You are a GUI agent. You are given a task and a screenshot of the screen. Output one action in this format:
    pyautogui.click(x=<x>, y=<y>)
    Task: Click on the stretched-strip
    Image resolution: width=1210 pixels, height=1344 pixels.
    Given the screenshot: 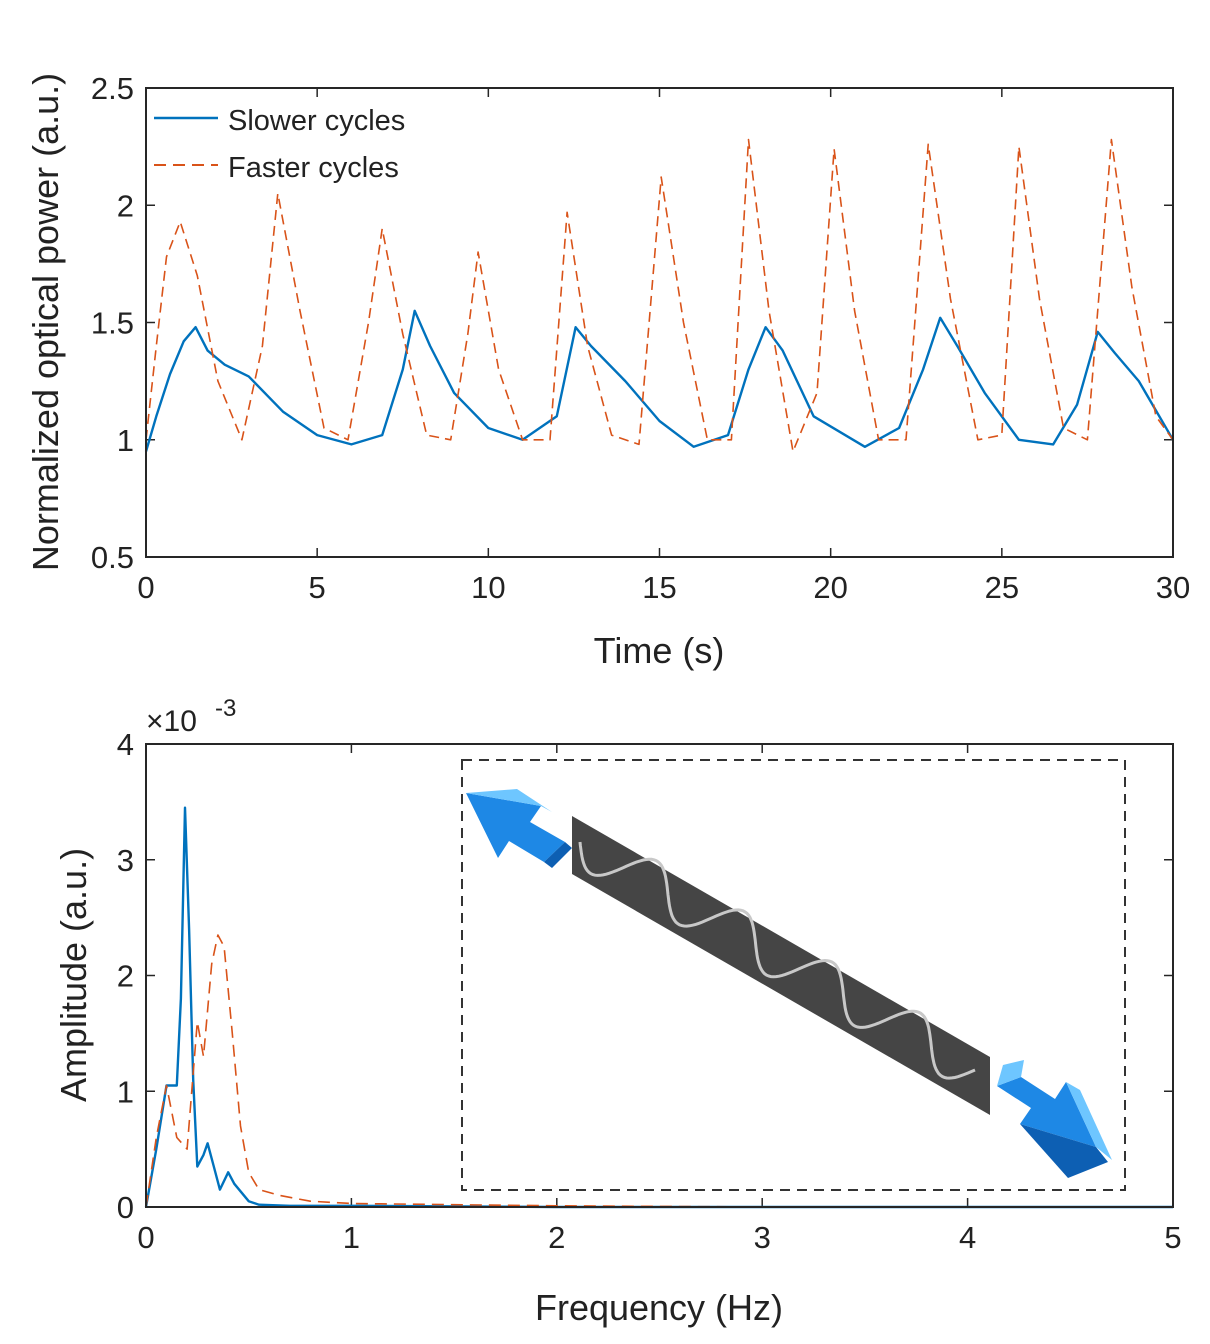 What is the action you would take?
    pyautogui.click(x=781, y=965)
    